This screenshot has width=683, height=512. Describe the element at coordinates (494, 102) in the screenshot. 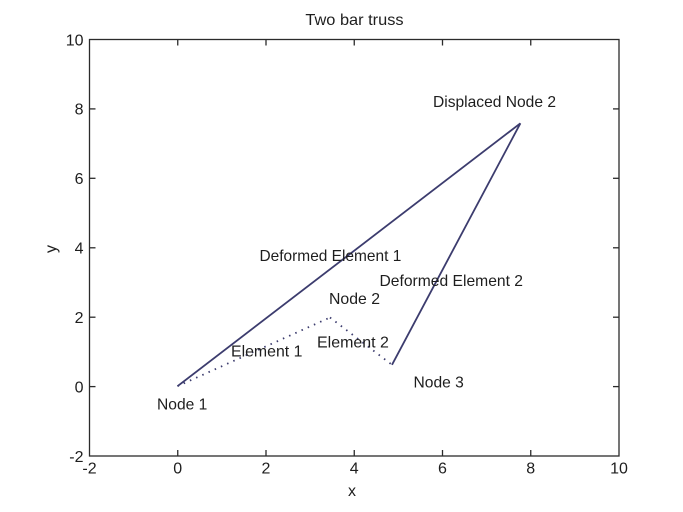

I see `svg-text: Displaced Node 2` at that location.